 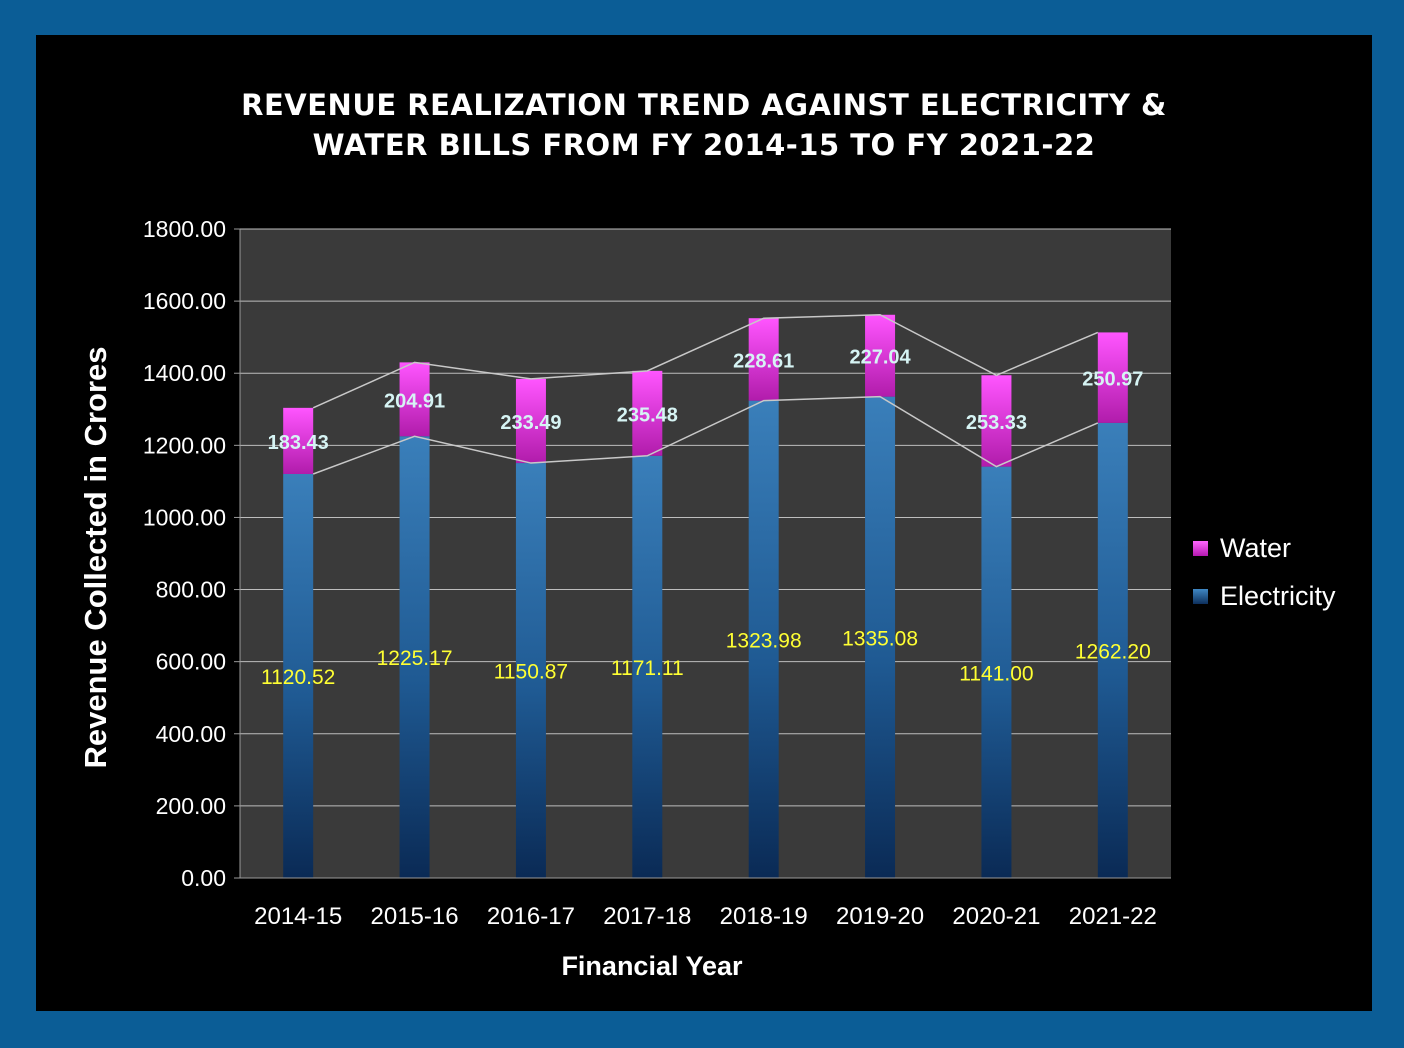 I want to click on legend-label-water: Water, so click(x=1256, y=547).